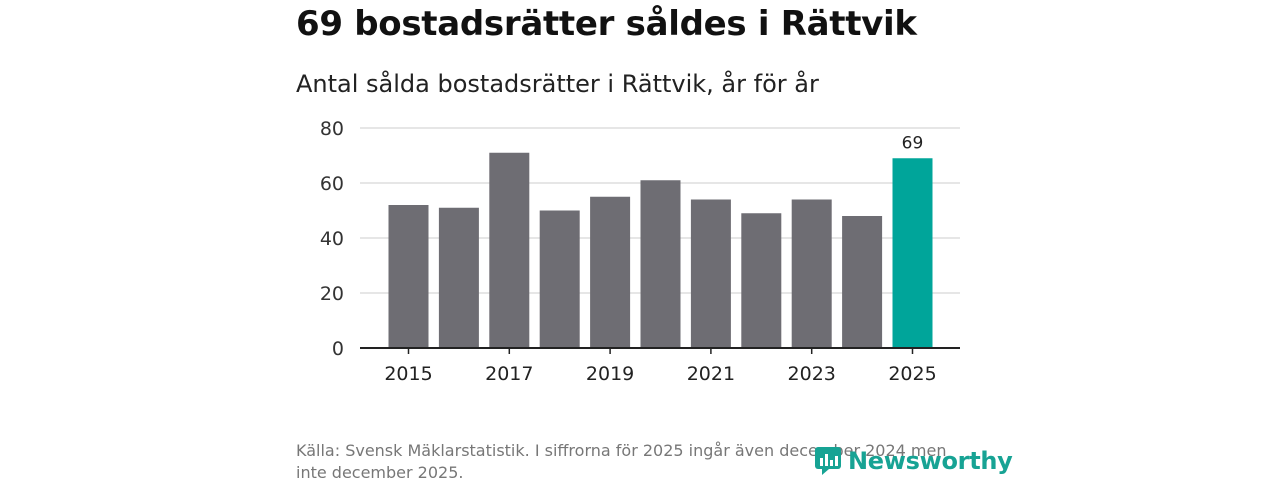  What do you see at coordinates (710, 273) in the screenshot?
I see `bar-2021` at bounding box center [710, 273].